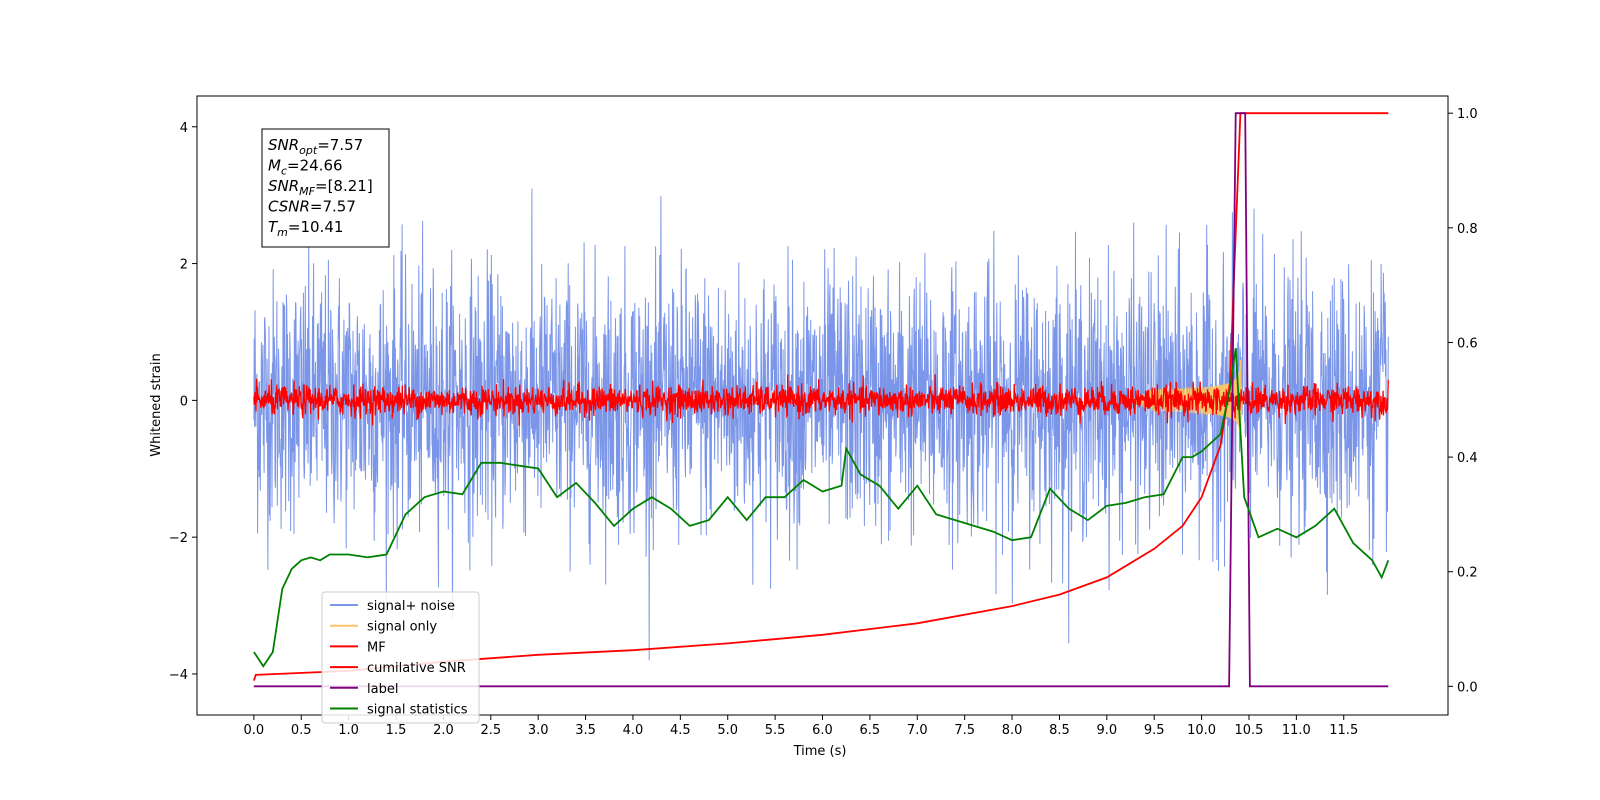 The image size is (1600, 800). Describe the element at coordinates (633, 730) in the screenshot. I see `x-tick-label: 4.0` at that location.